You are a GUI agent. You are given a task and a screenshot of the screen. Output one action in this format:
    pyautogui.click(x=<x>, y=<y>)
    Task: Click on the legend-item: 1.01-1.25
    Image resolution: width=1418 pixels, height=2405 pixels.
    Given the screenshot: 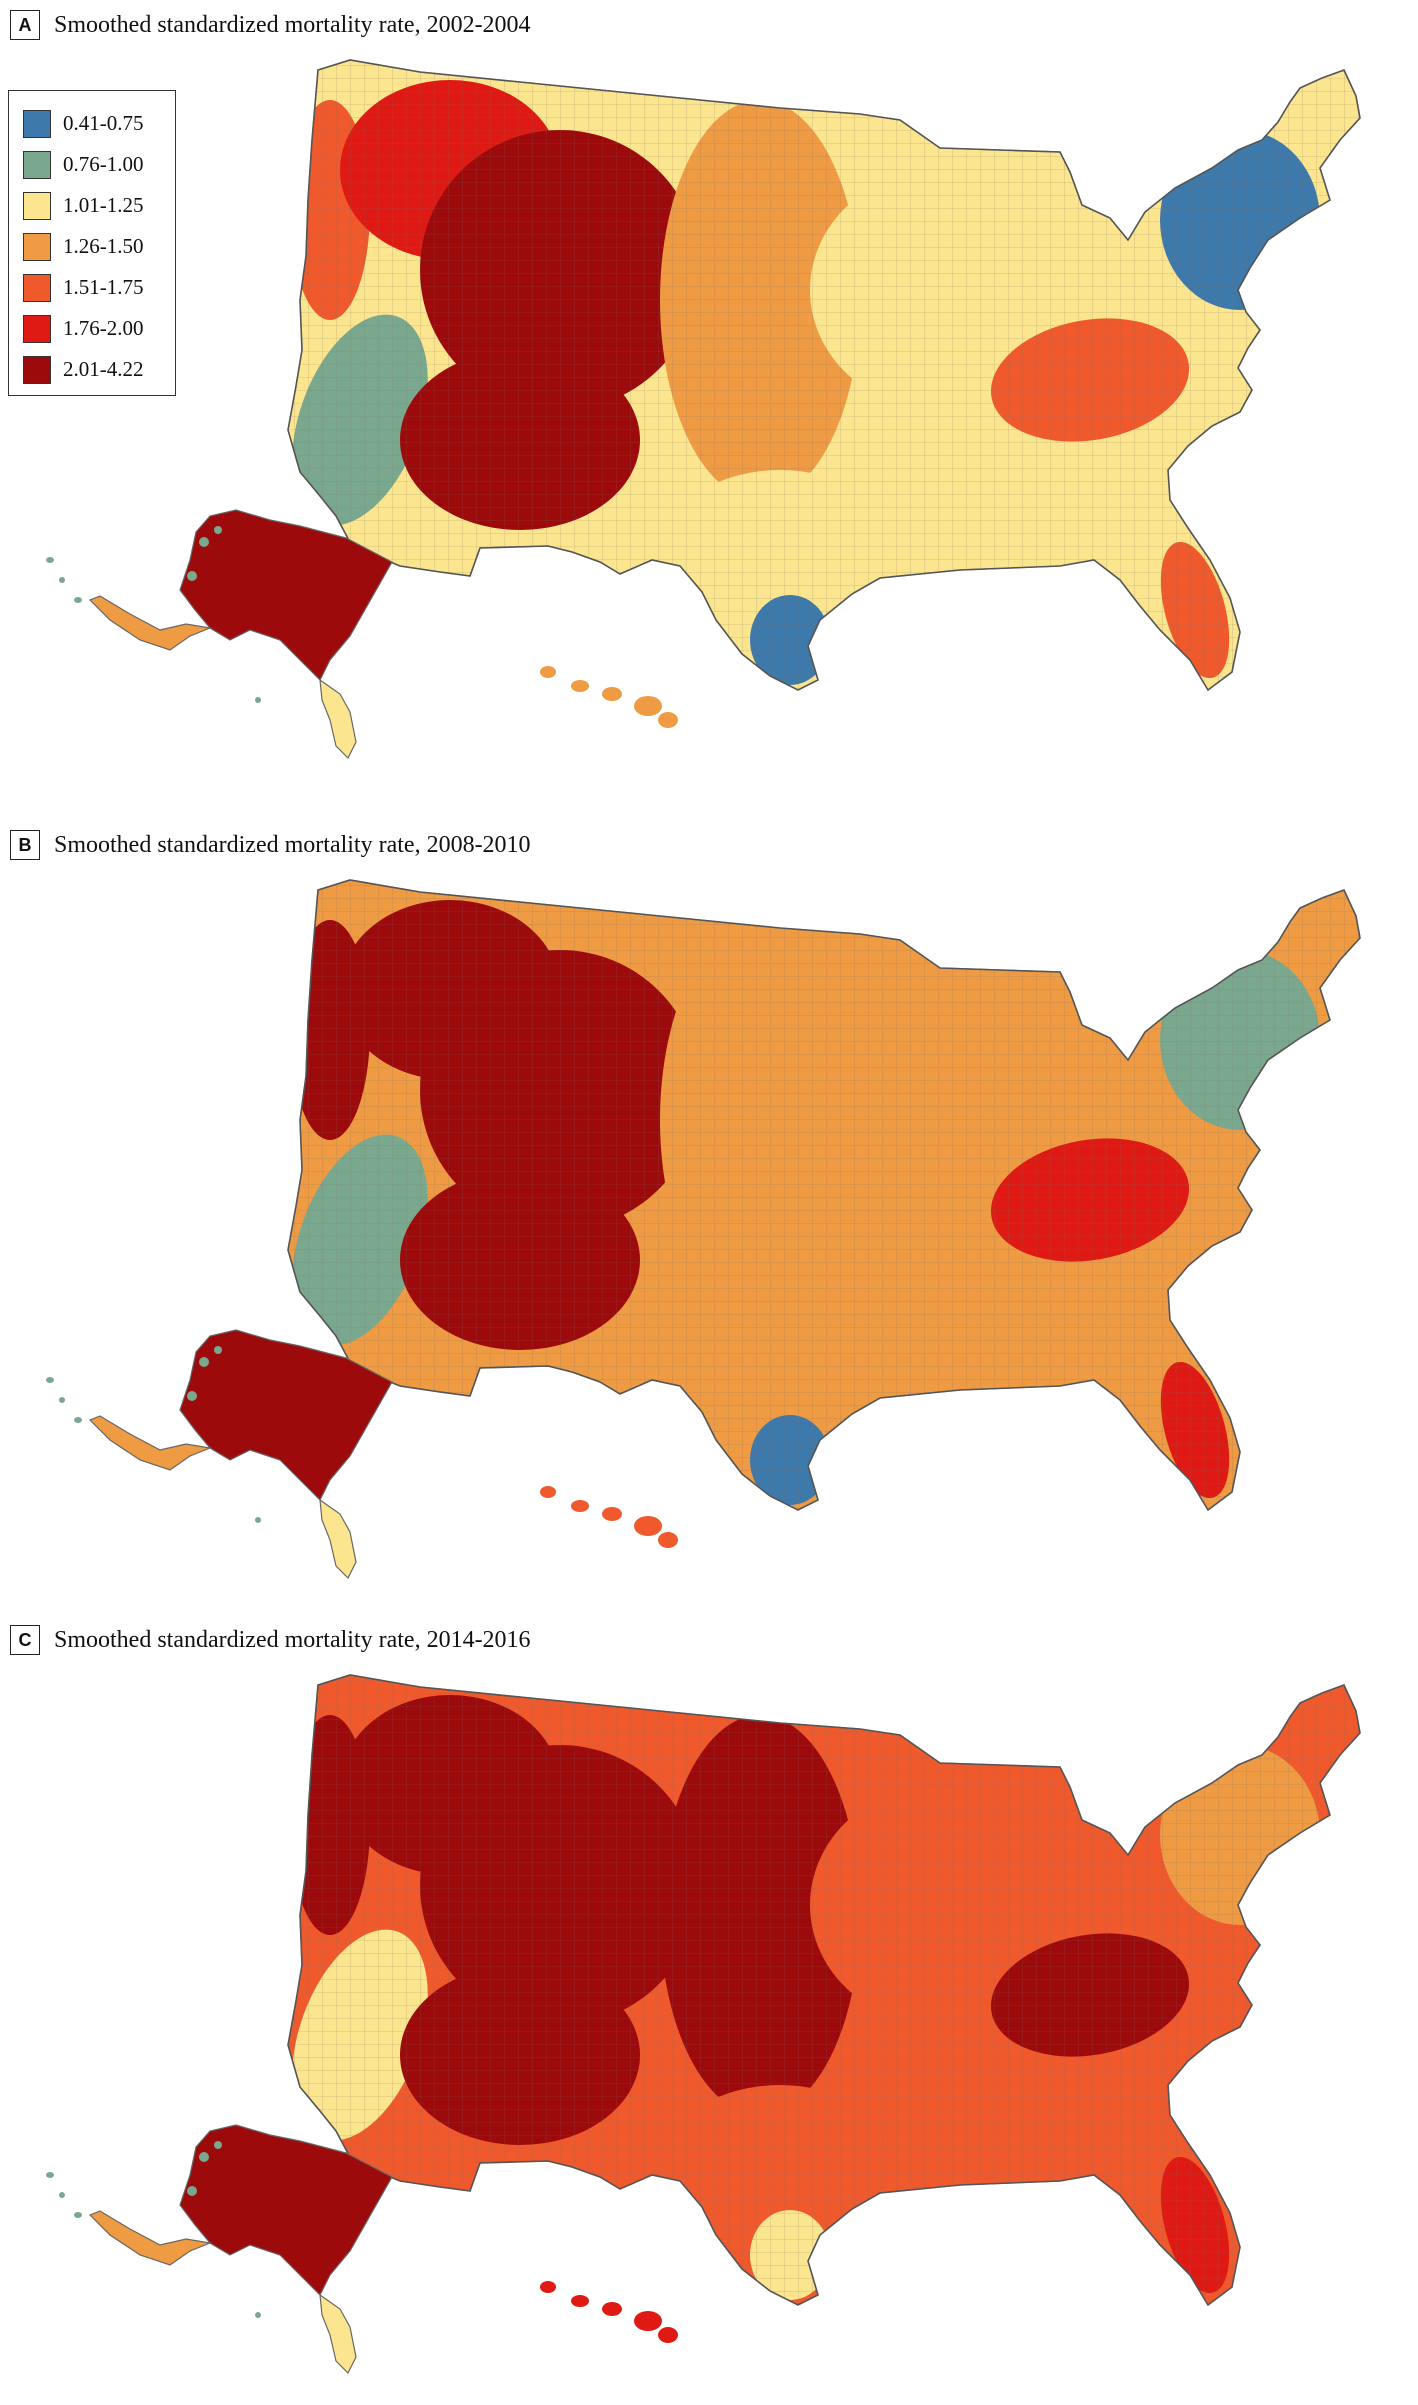 What is the action you would take?
    pyautogui.click(x=99, y=205)
    